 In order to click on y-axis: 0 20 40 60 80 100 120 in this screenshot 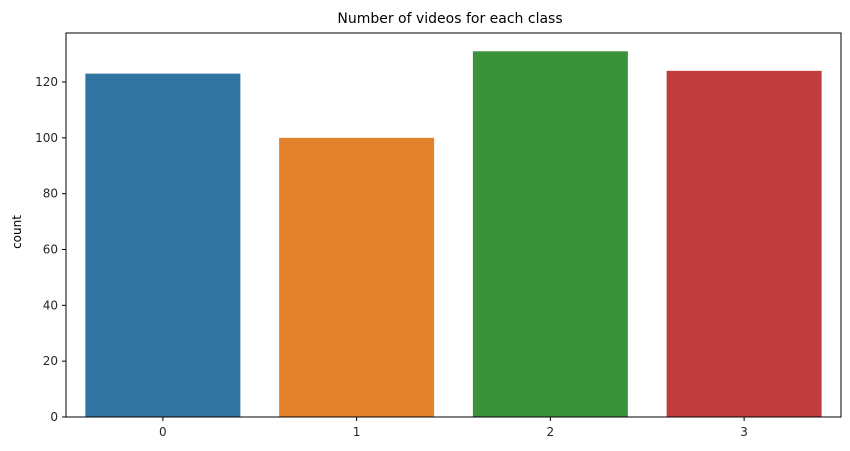, I will do `click(50, 249)`.